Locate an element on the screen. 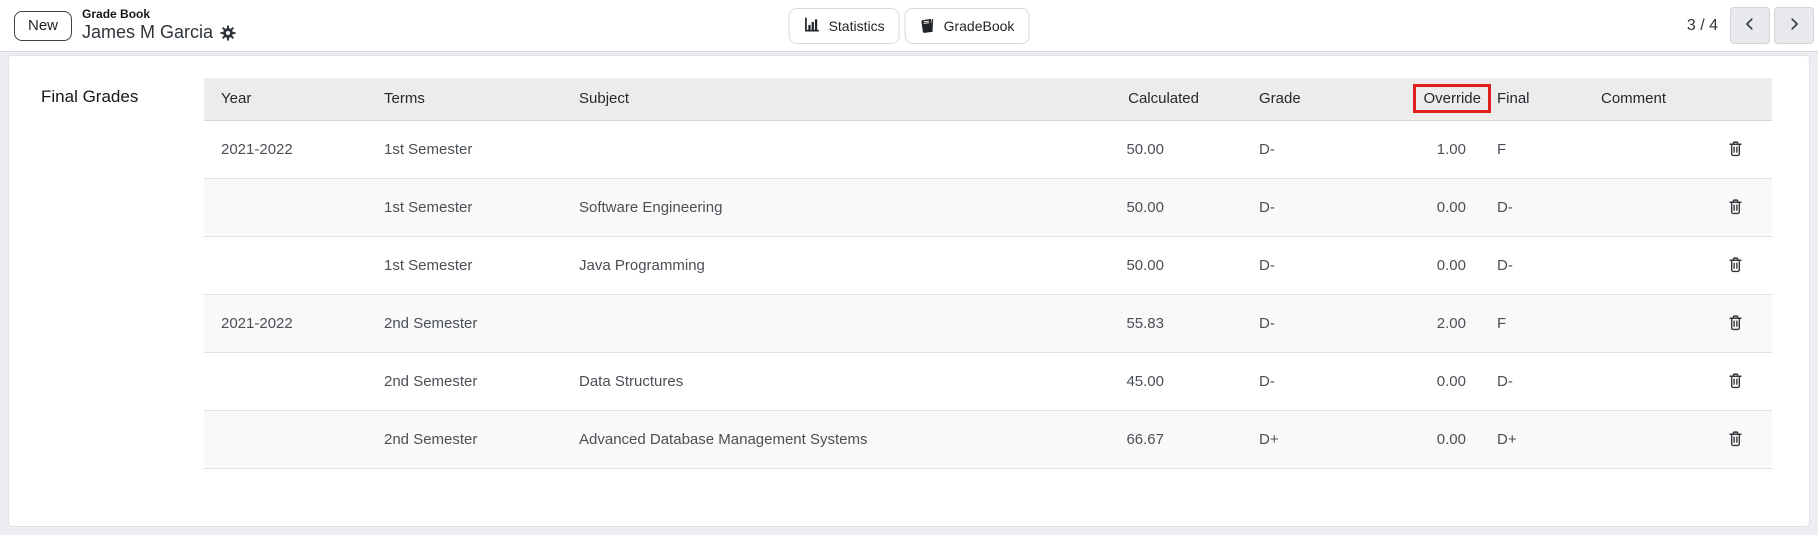 The width and height of the screenshot is (1818, 535). column-header-year: Year is located at coordinates (285, 99).